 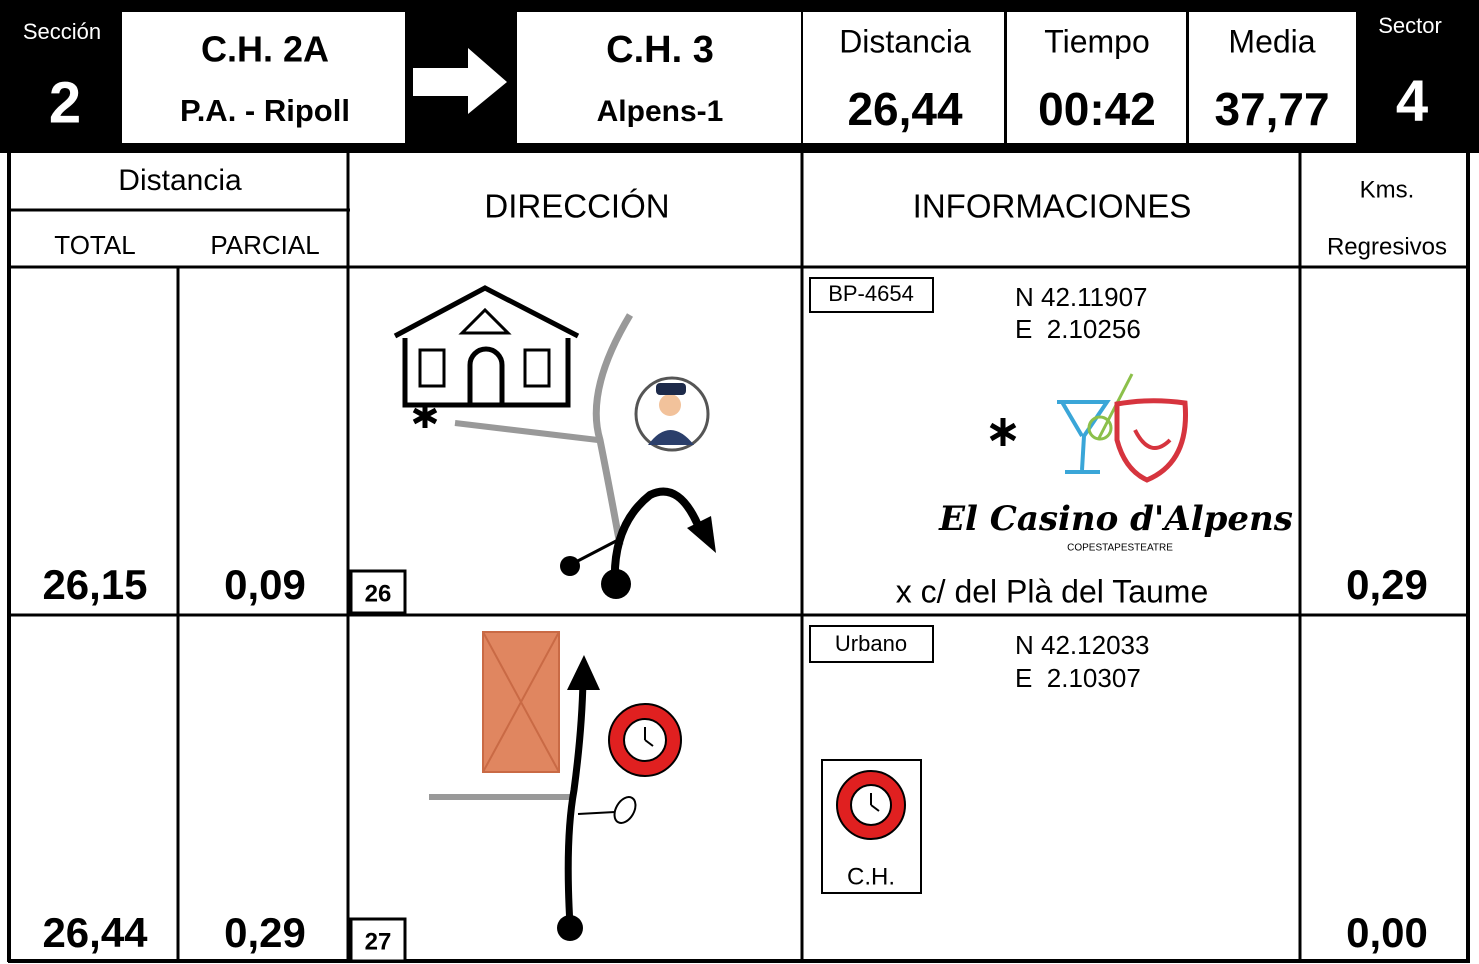 I want to click on col-partial: PARCIAL, so click(x=264, y=245).